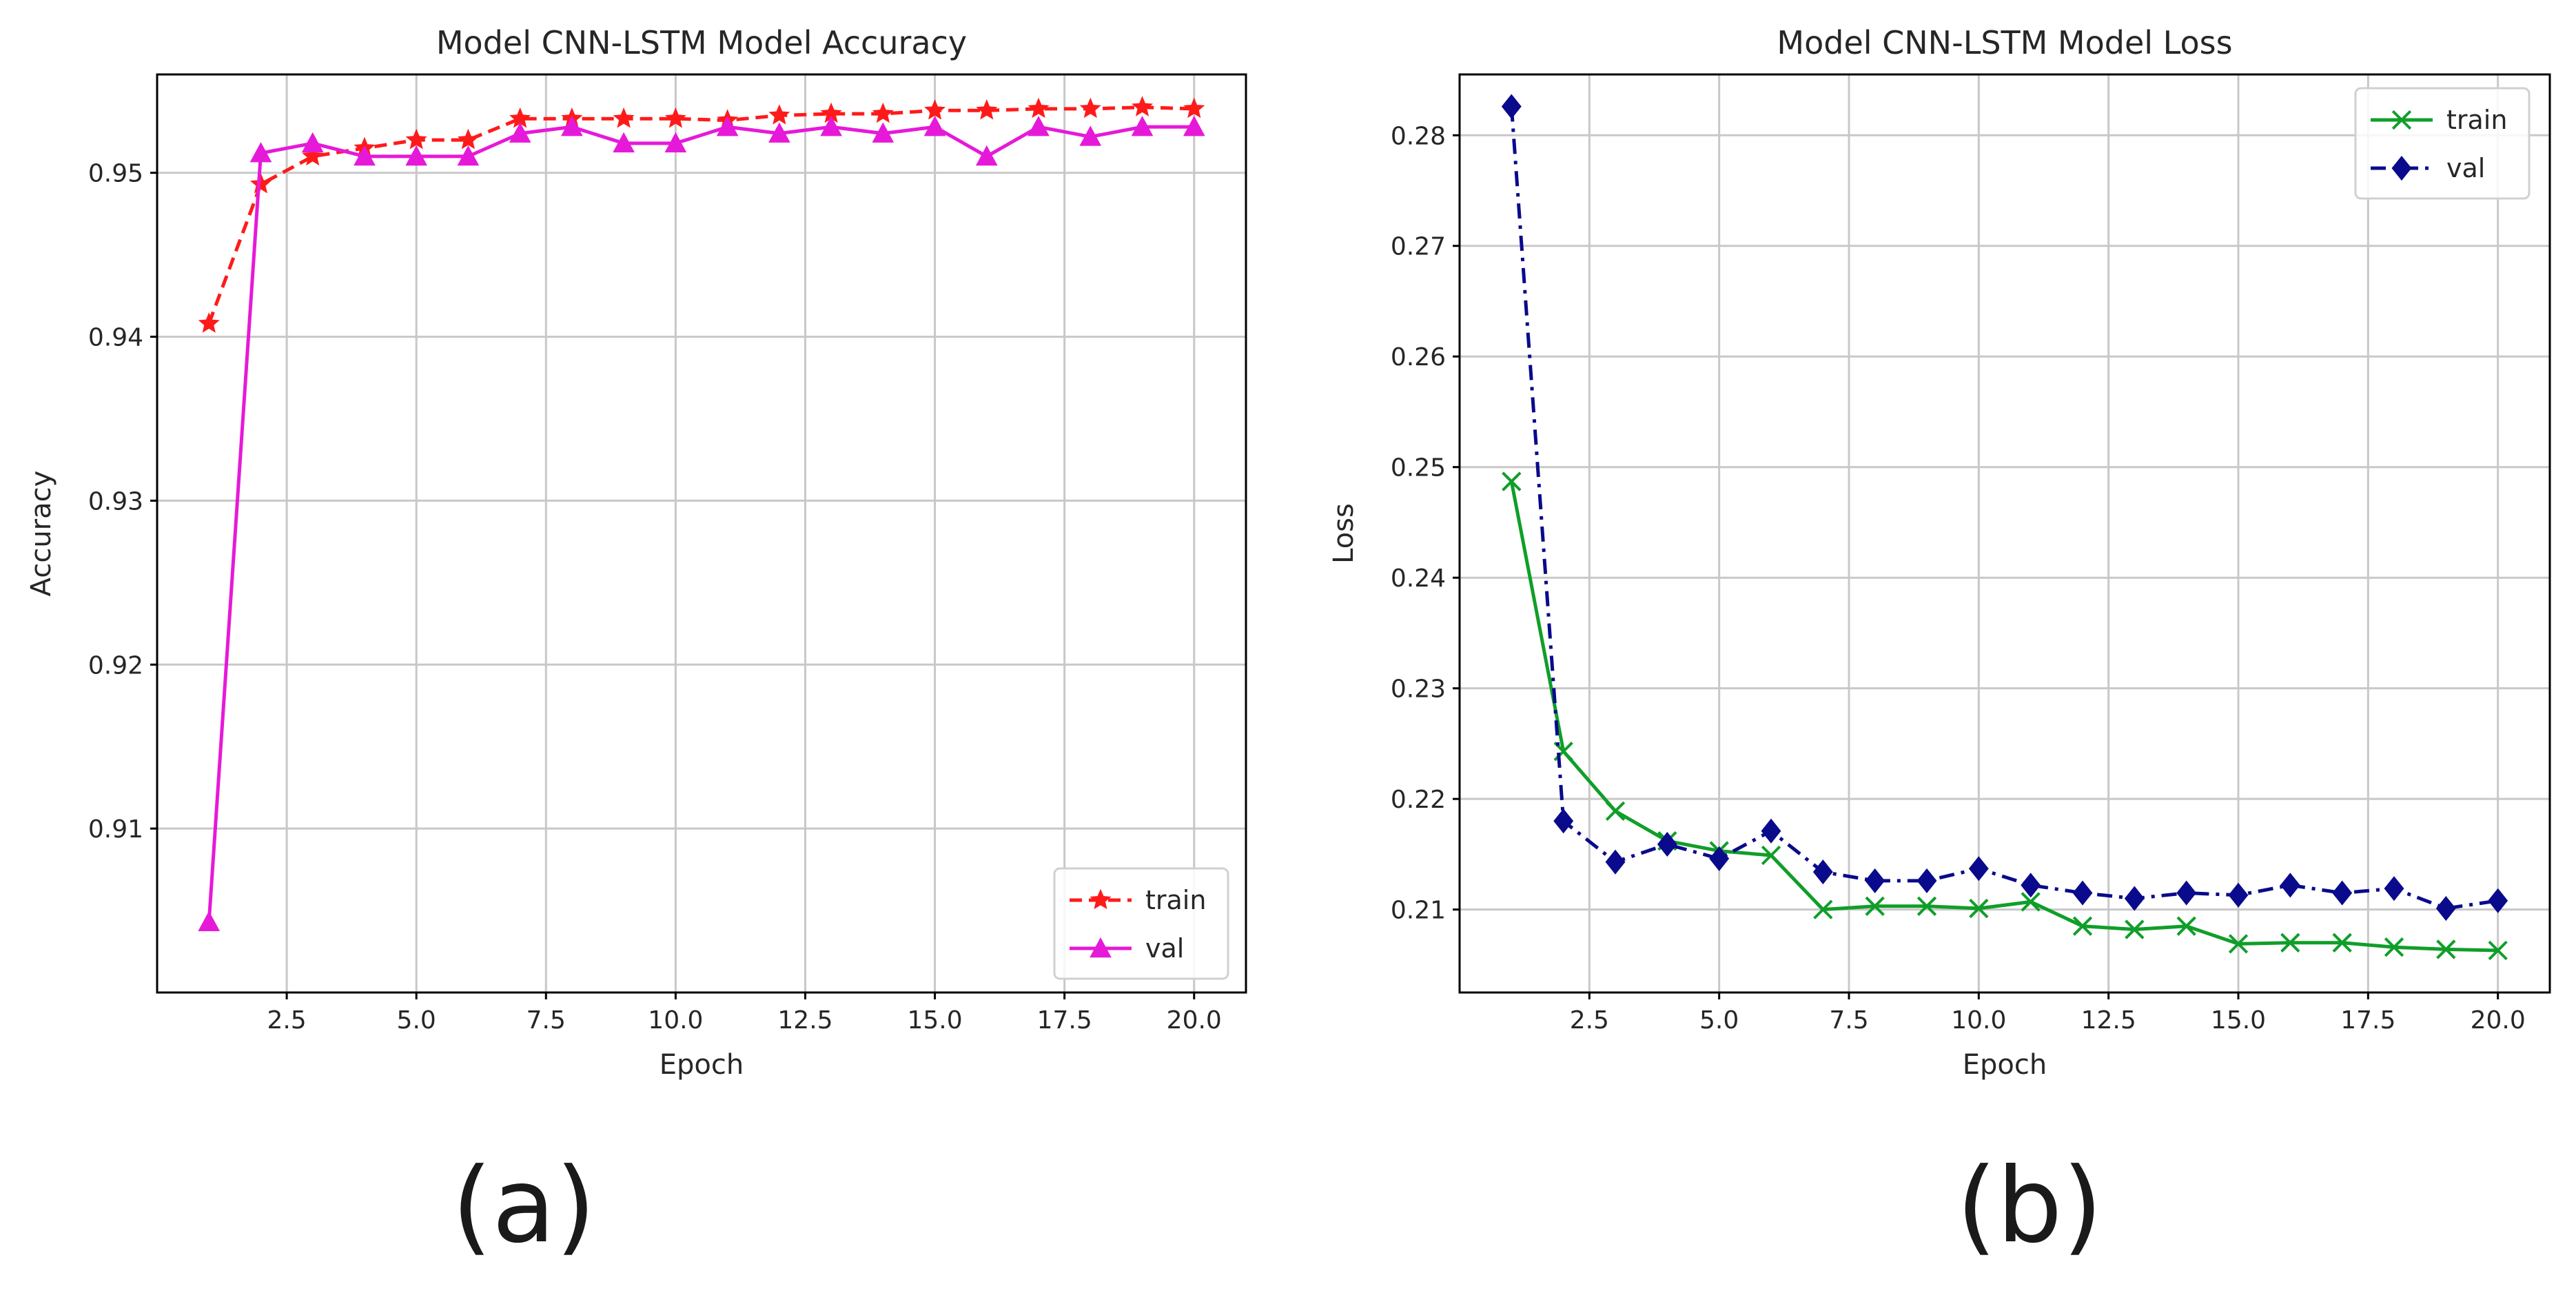 This screenshot has height=1293, width=2576. I want to click on y-tick-label: 0.25, so click(1418, 468).